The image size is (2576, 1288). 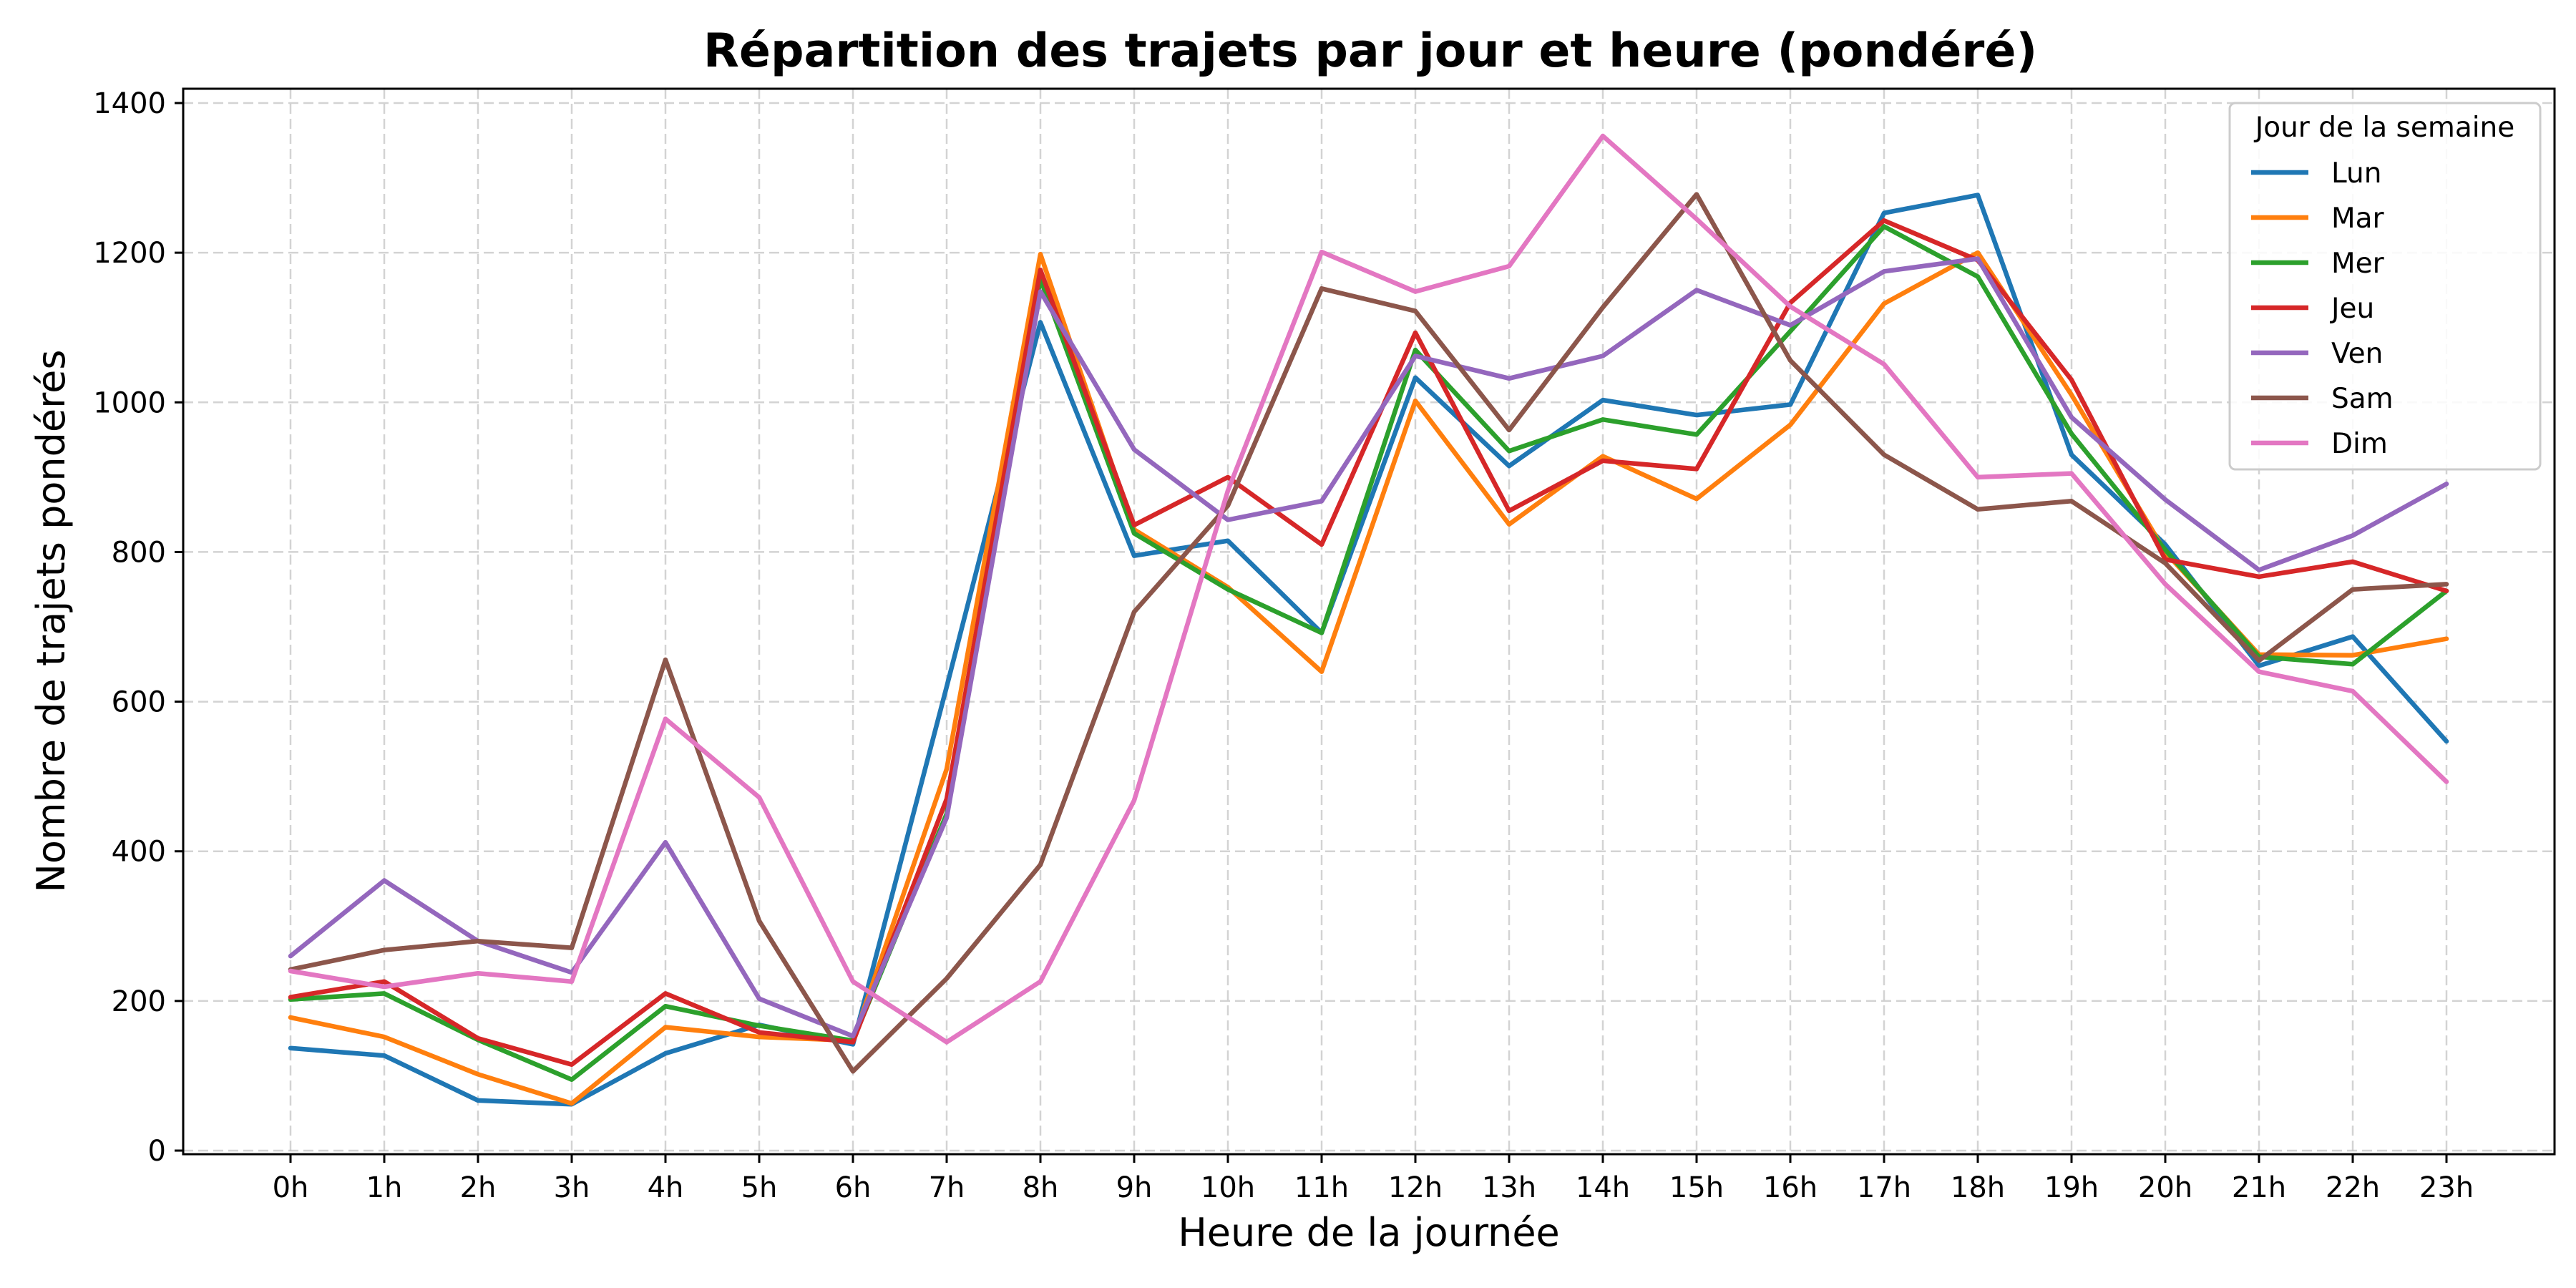 I want to click on x-tick-label: 1h, so click(x=384, y=1187).